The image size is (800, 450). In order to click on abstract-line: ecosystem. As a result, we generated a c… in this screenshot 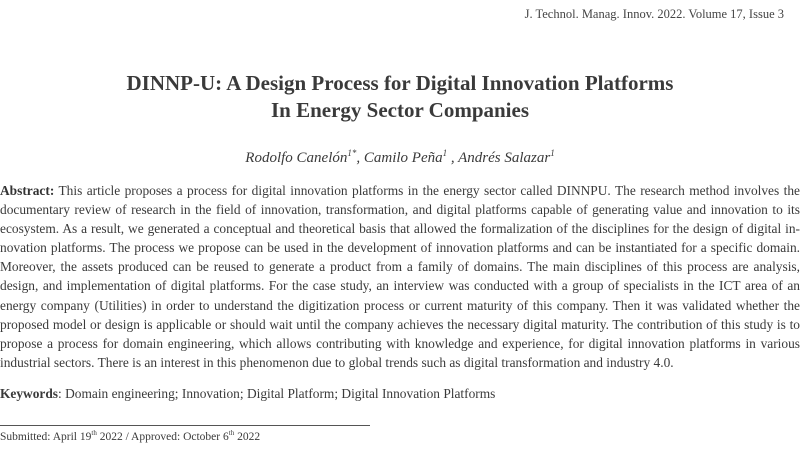, I will do `click(400, 229)`.